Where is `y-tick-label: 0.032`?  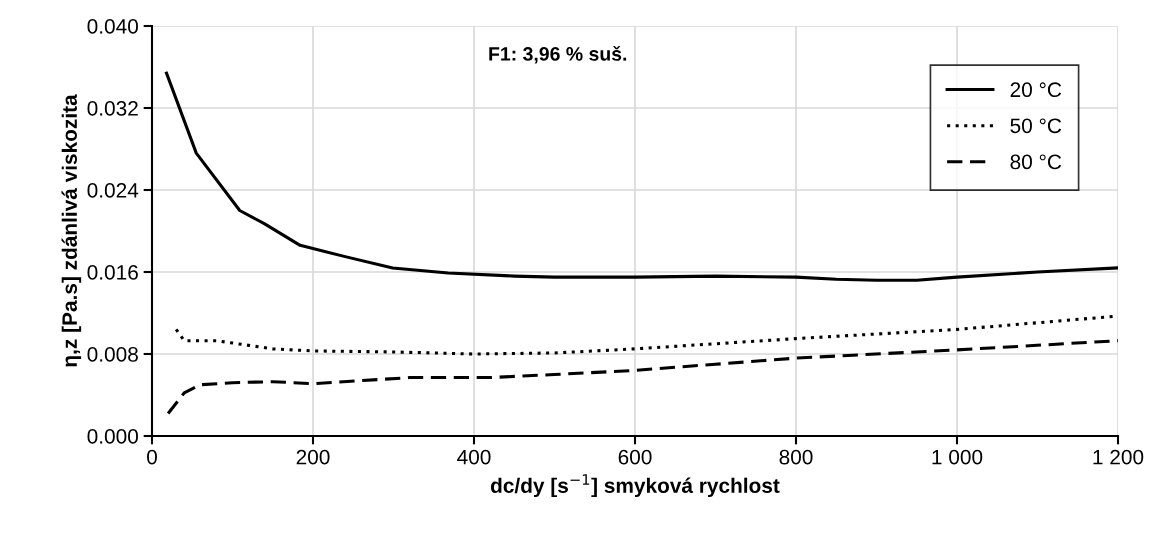
y-tick-label: 0.032 is located at coordinates (112, 108).